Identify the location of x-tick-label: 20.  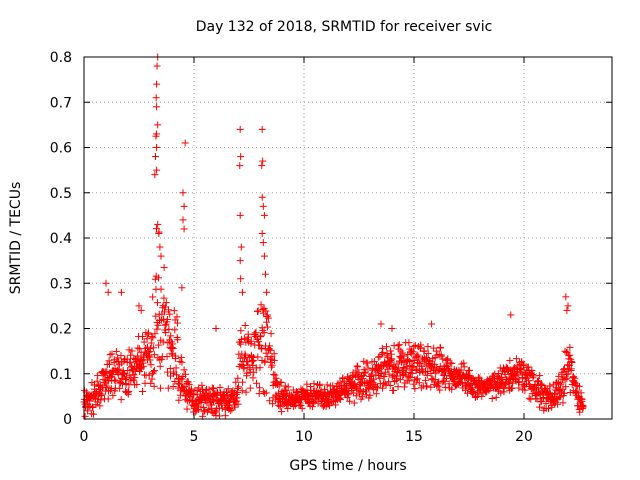
(524, 437).